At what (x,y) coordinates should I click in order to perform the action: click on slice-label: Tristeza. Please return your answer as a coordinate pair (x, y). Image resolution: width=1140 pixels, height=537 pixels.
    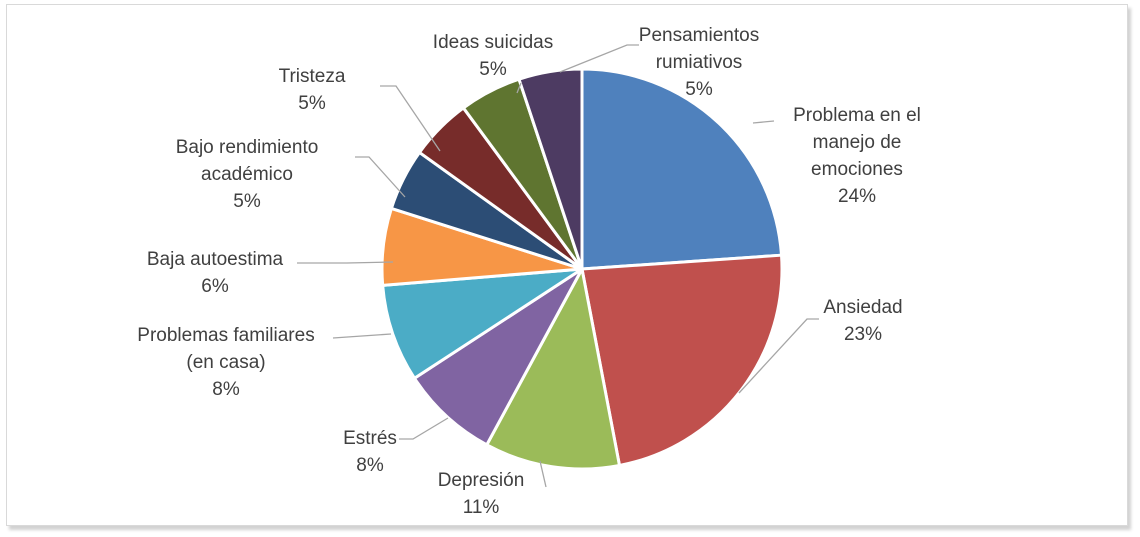
    Looking at the image, I should click on (312, 76).